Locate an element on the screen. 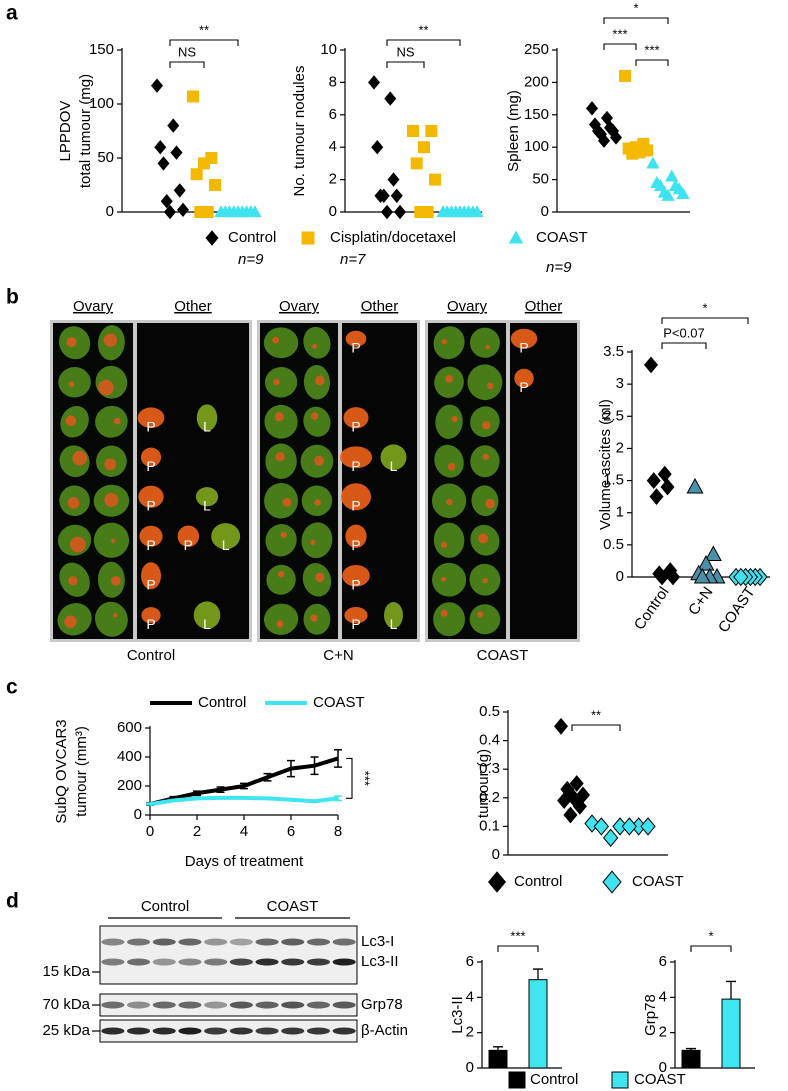 The height and width of the screenshot is (1091, 788). band-label: Lc3-I is located at coordinates (377, 941).